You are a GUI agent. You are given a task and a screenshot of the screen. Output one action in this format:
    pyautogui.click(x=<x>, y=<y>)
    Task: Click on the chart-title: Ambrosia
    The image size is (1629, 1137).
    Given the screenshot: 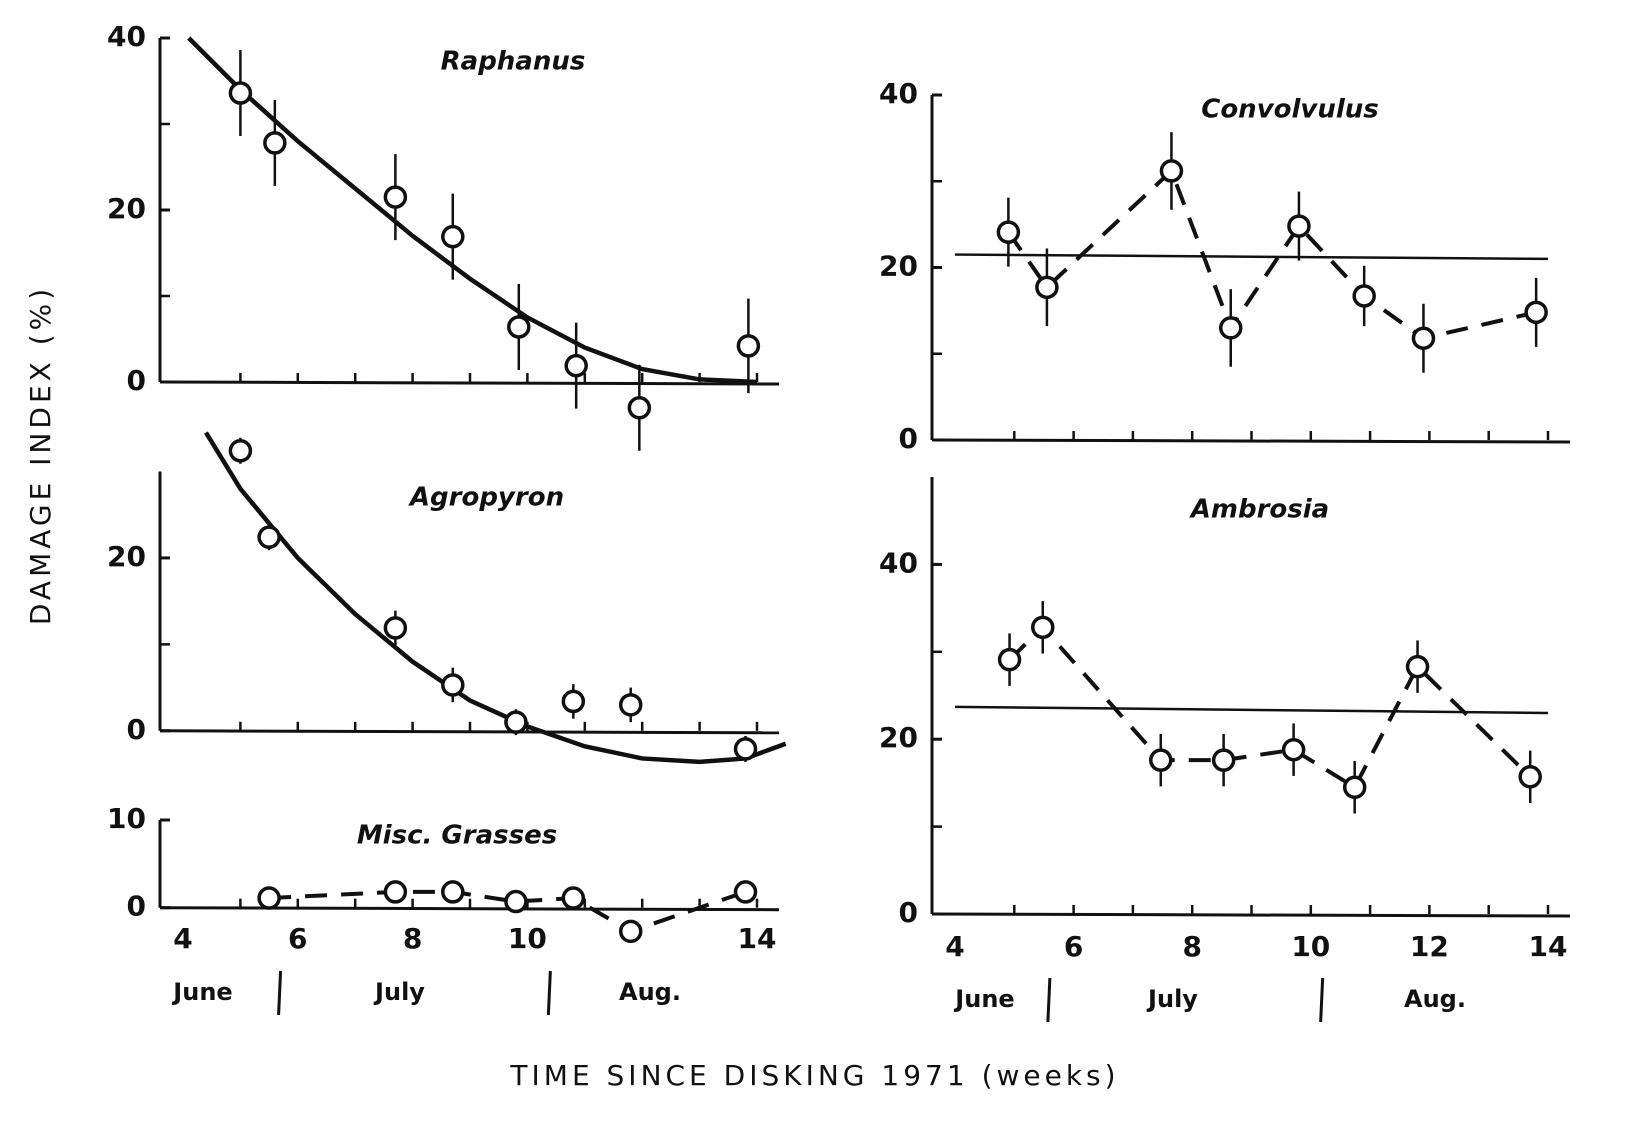 What is the action you would take?
    pyautogui.click(x=1259, y=510)
    